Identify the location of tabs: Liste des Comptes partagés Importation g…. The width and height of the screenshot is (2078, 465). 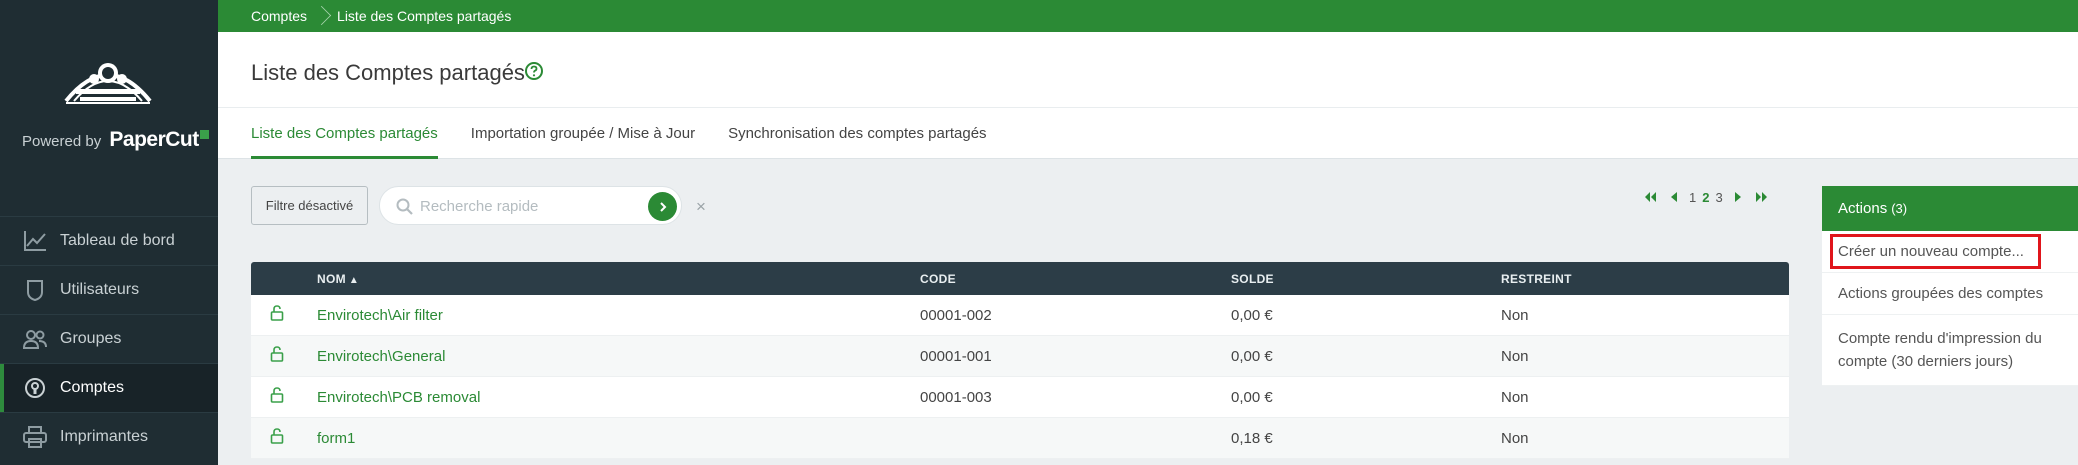
(635, 133).